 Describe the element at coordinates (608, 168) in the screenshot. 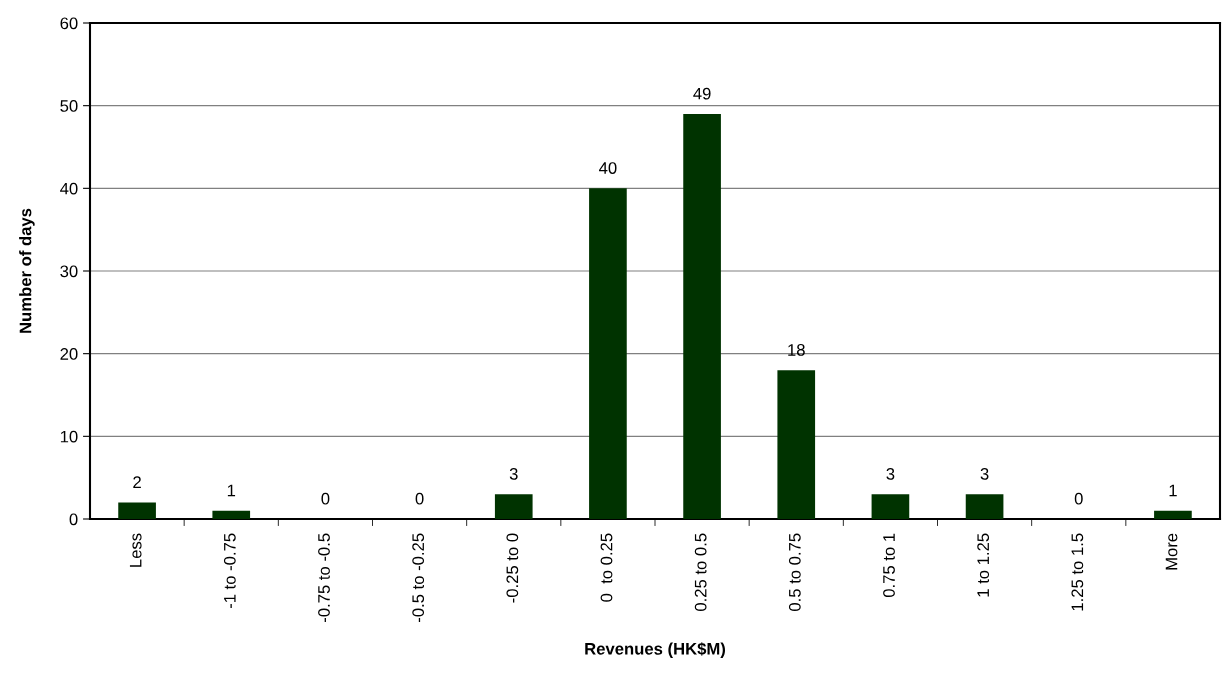

I see `data-label: 40` at that location.